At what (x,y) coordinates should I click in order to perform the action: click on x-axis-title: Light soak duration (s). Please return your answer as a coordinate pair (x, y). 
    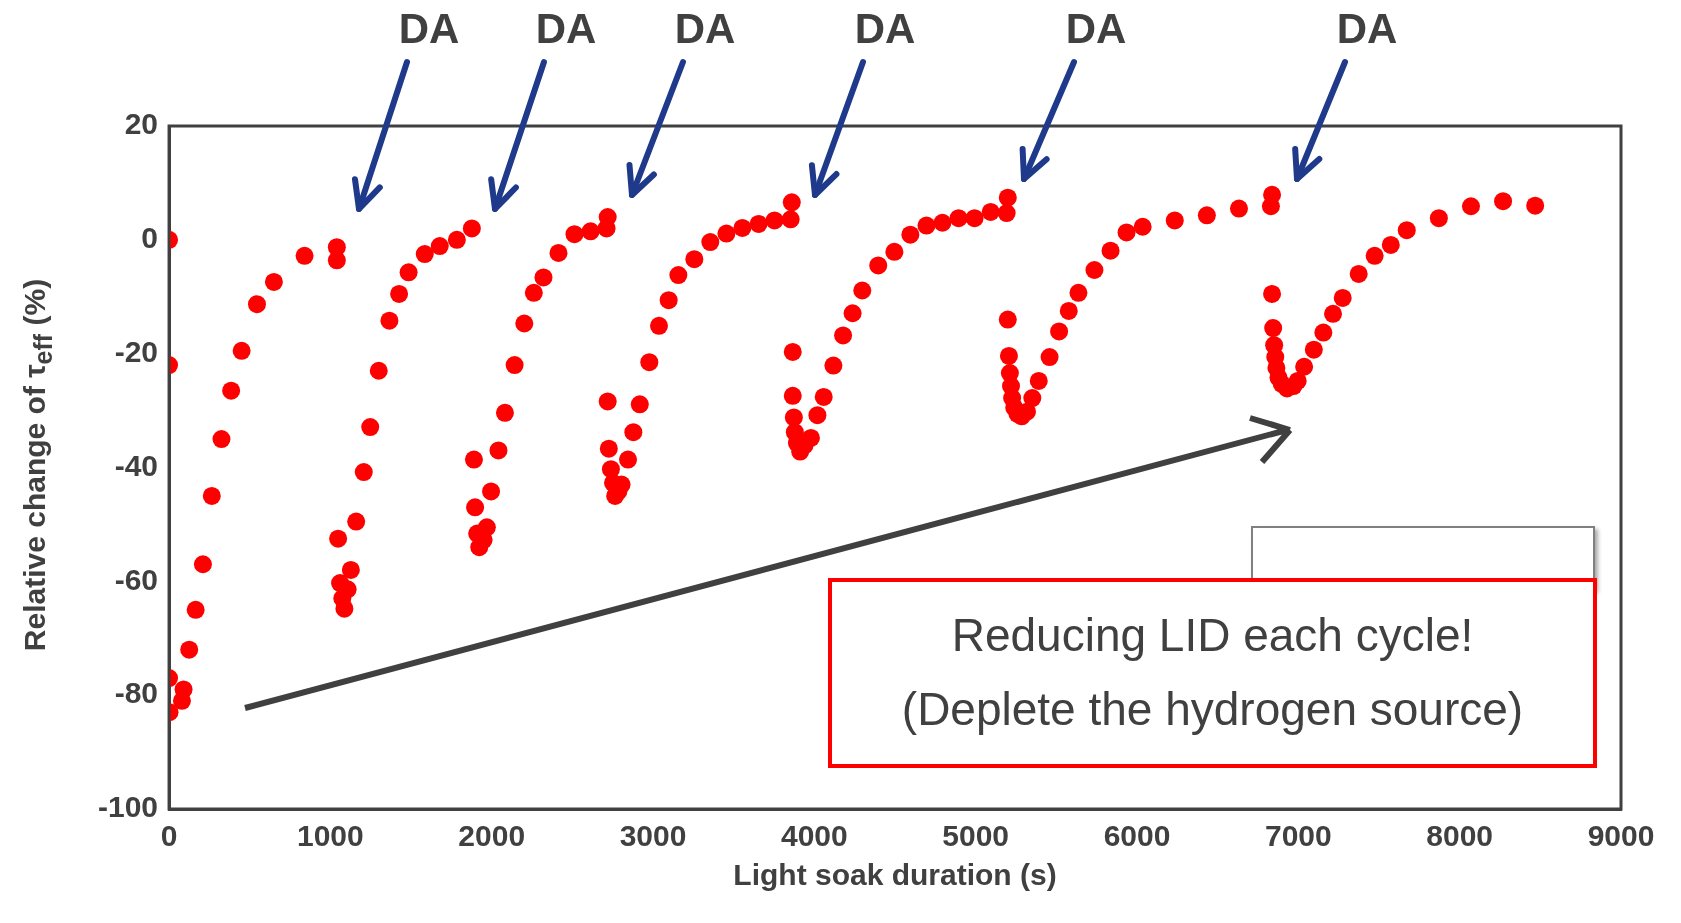
    Looking at the image, I should click on (895, 875).